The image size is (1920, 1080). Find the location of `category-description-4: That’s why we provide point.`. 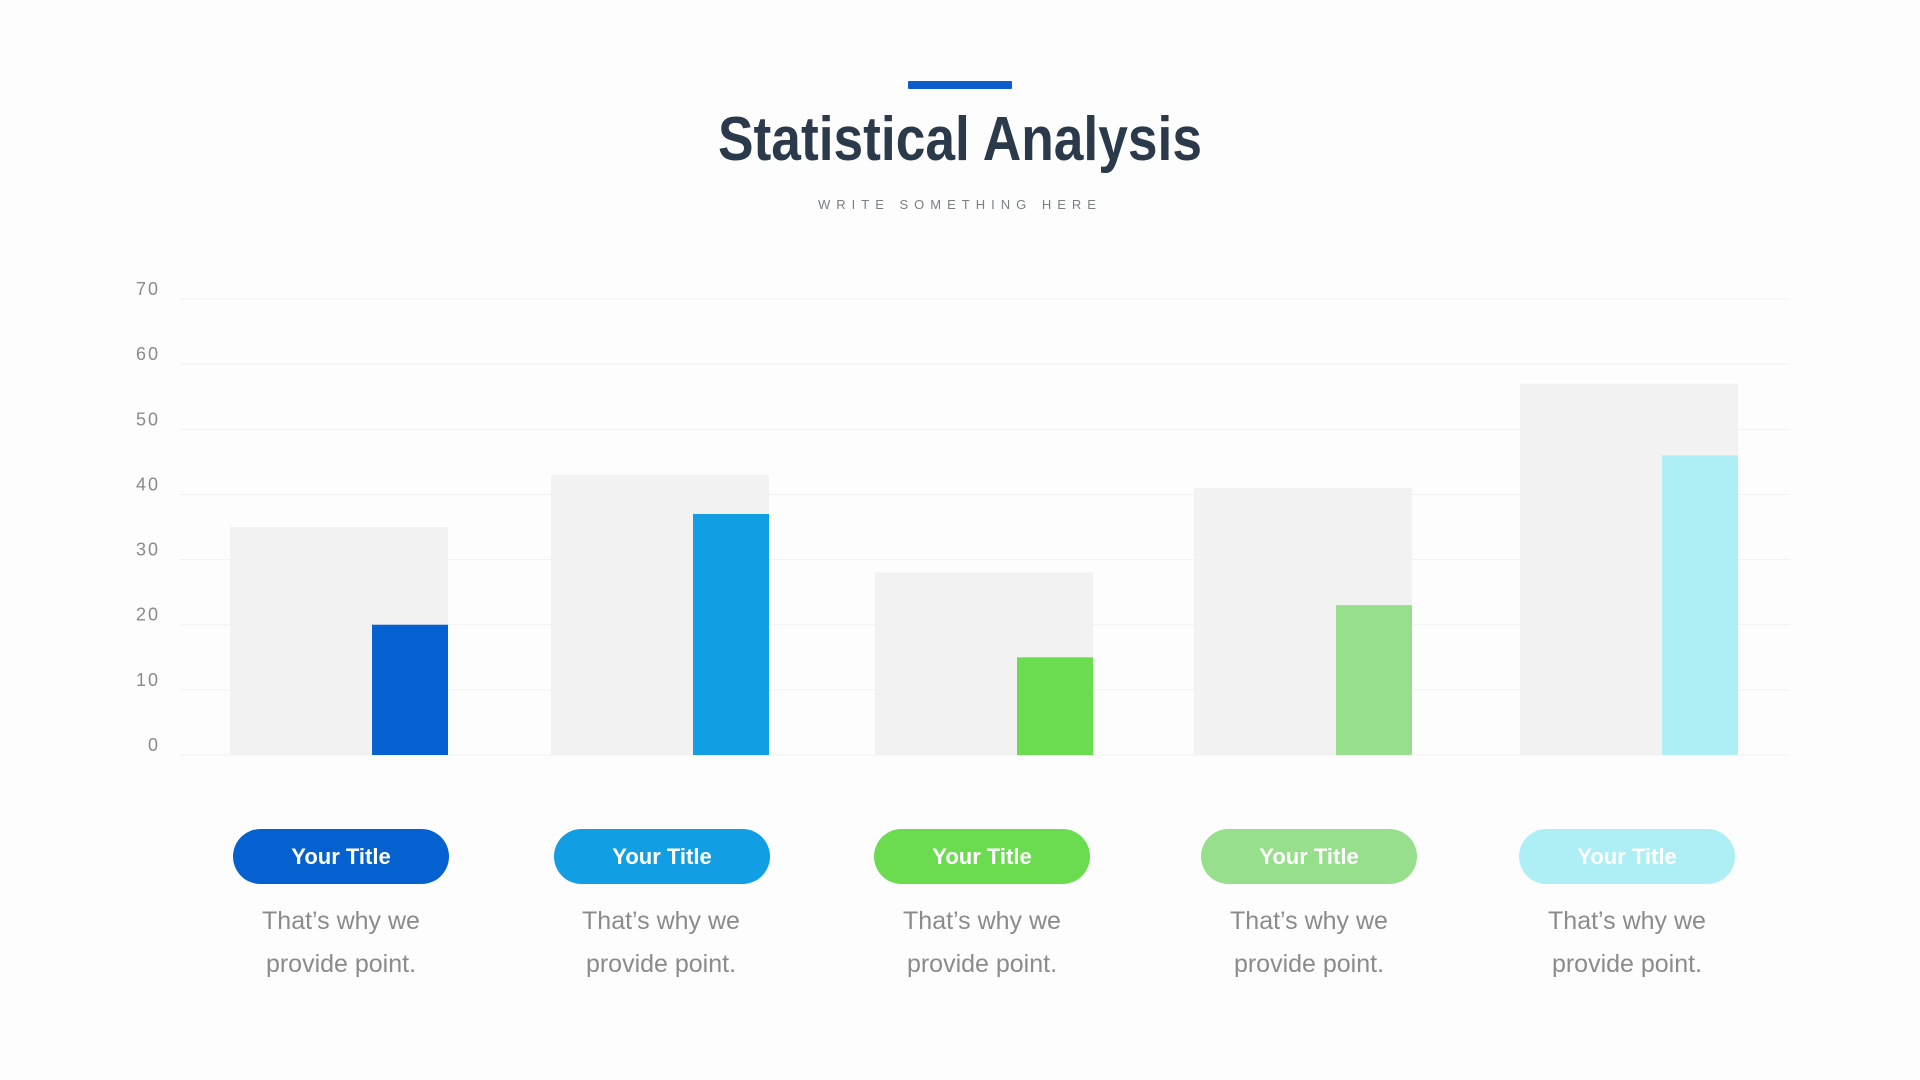

category-description-4: That’s why we provide point. is located at coordinates (1309, 943).